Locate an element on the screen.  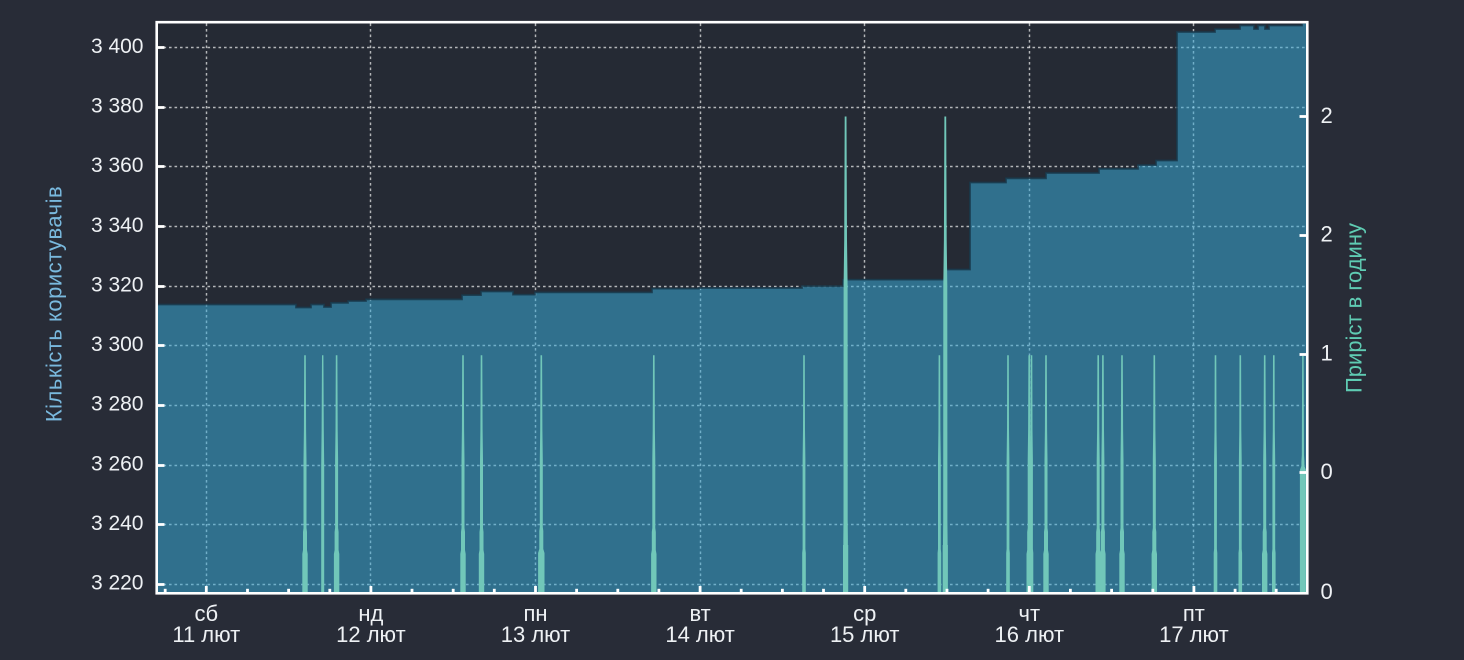
svg-text: 3 220 is located at coordinates (117, 583).